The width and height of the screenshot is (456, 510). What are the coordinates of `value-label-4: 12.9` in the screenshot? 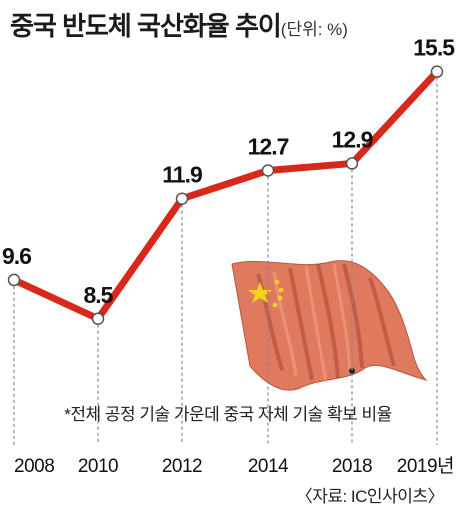 It's located at (352, 139).